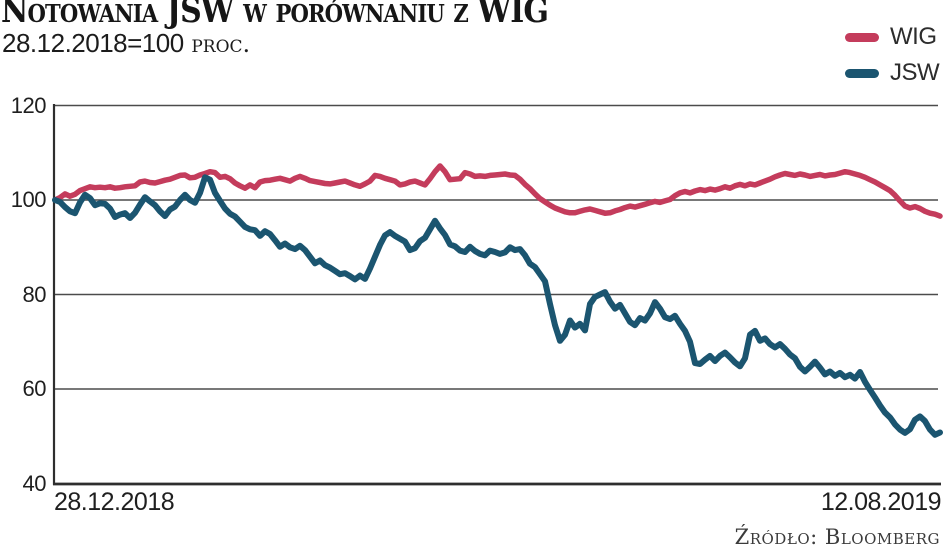 The height and width of the screenshot is (560, 948). What do you see at coordinates (34, 483) in the screenshot?
I see `y-axis-label-40: 40` at bounding box center [34, 483].